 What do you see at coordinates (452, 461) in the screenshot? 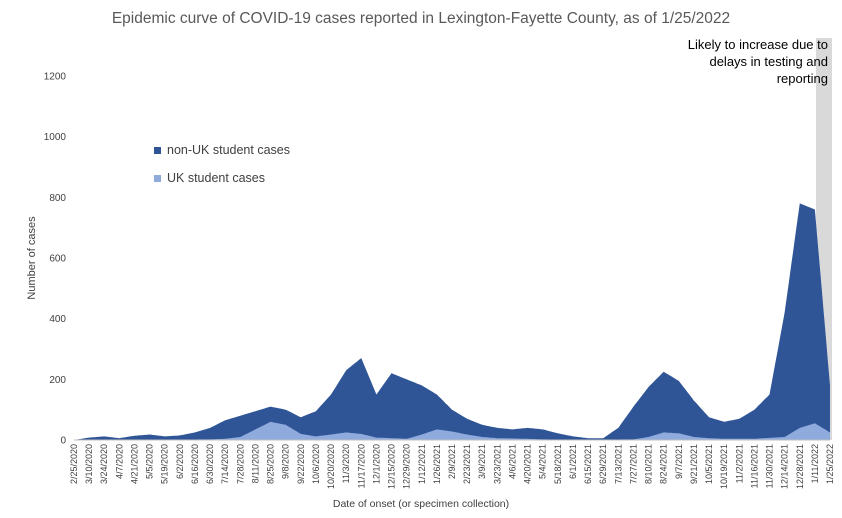
I see `x-tick-label: 2/9/2021` at bounding box center [452, 461].